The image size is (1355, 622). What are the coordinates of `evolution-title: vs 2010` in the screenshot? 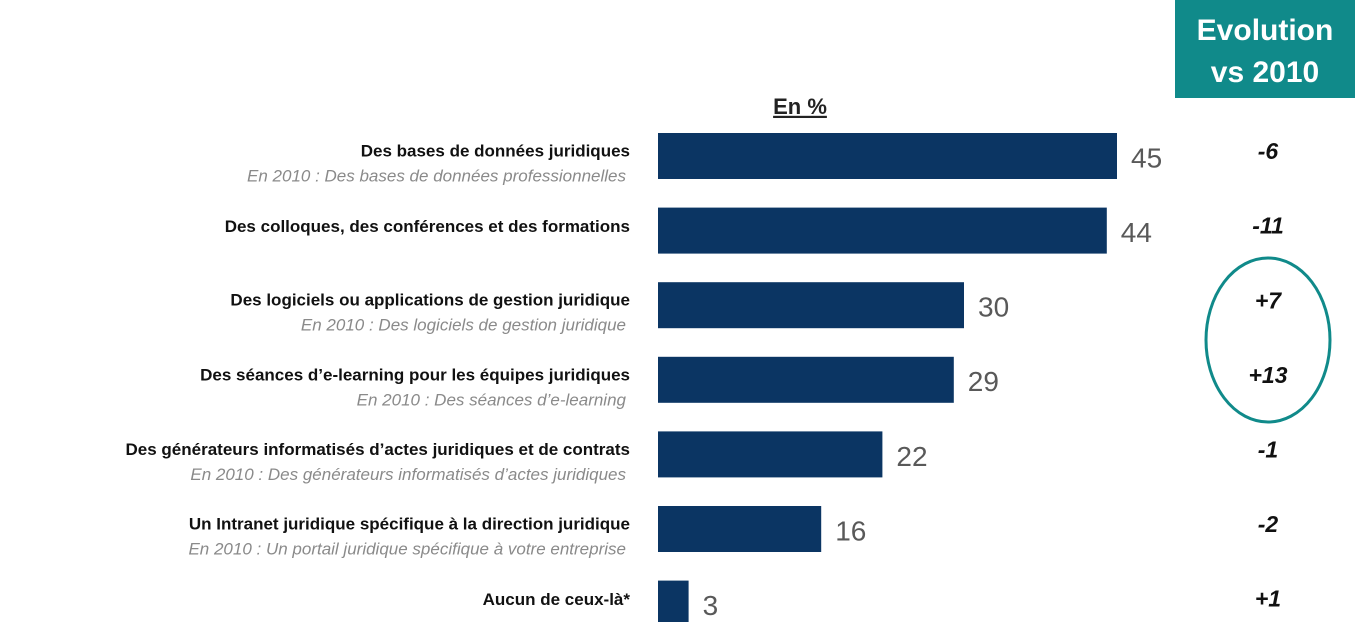 It's located at (1265, 72).